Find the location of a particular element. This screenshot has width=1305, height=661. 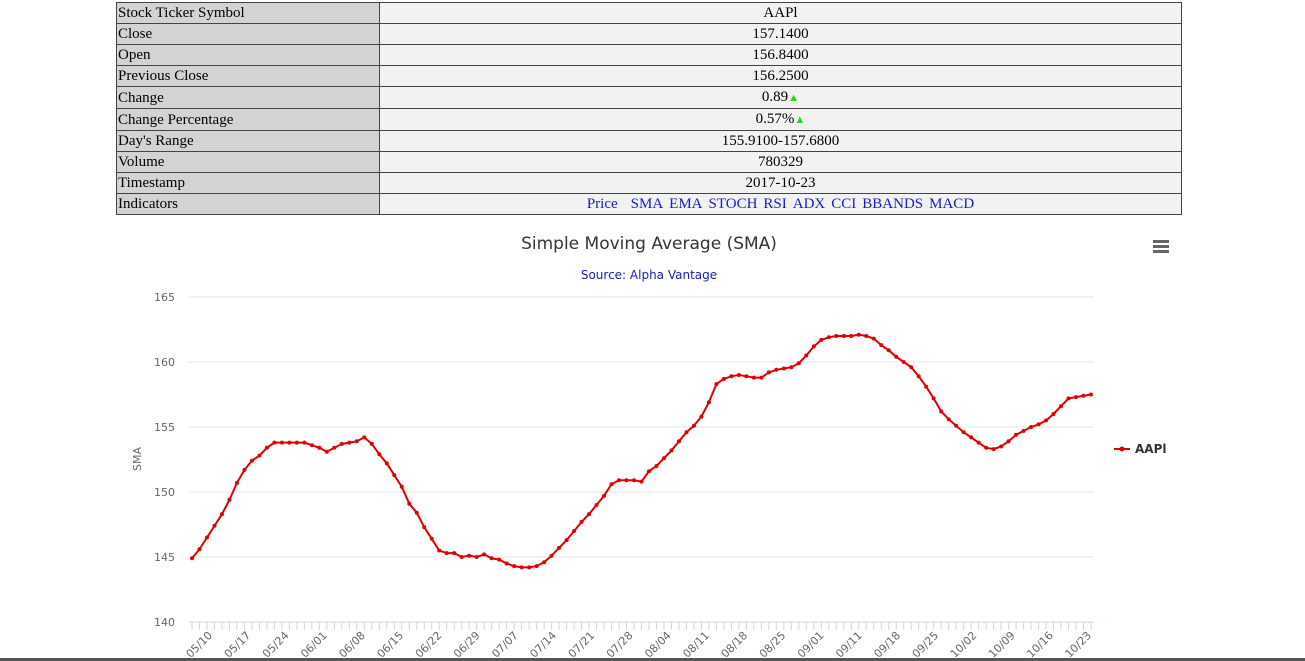

hamburger-menu-icon is located at coordinates (1161, 246).